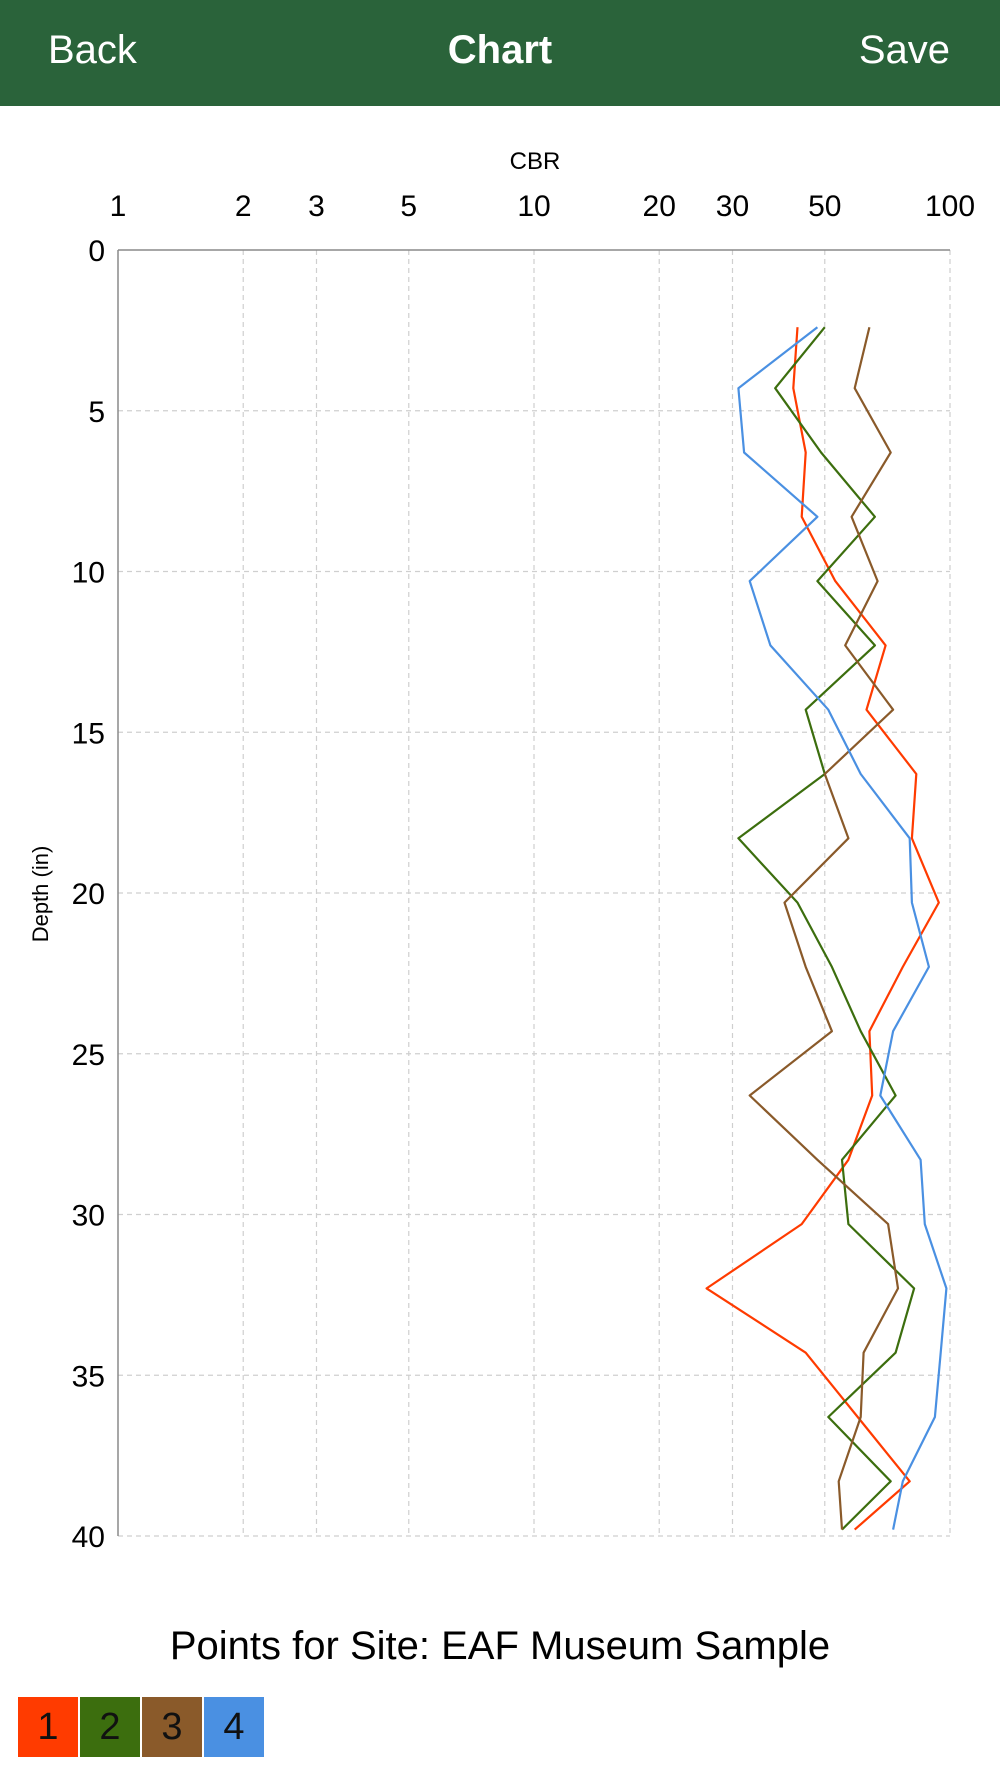 The image size is (1000, 1778). What do you see at coordinates (88, 1055) in the screenshot?
I see `y-tick-label: 25` at bounding box center [88, 1055].